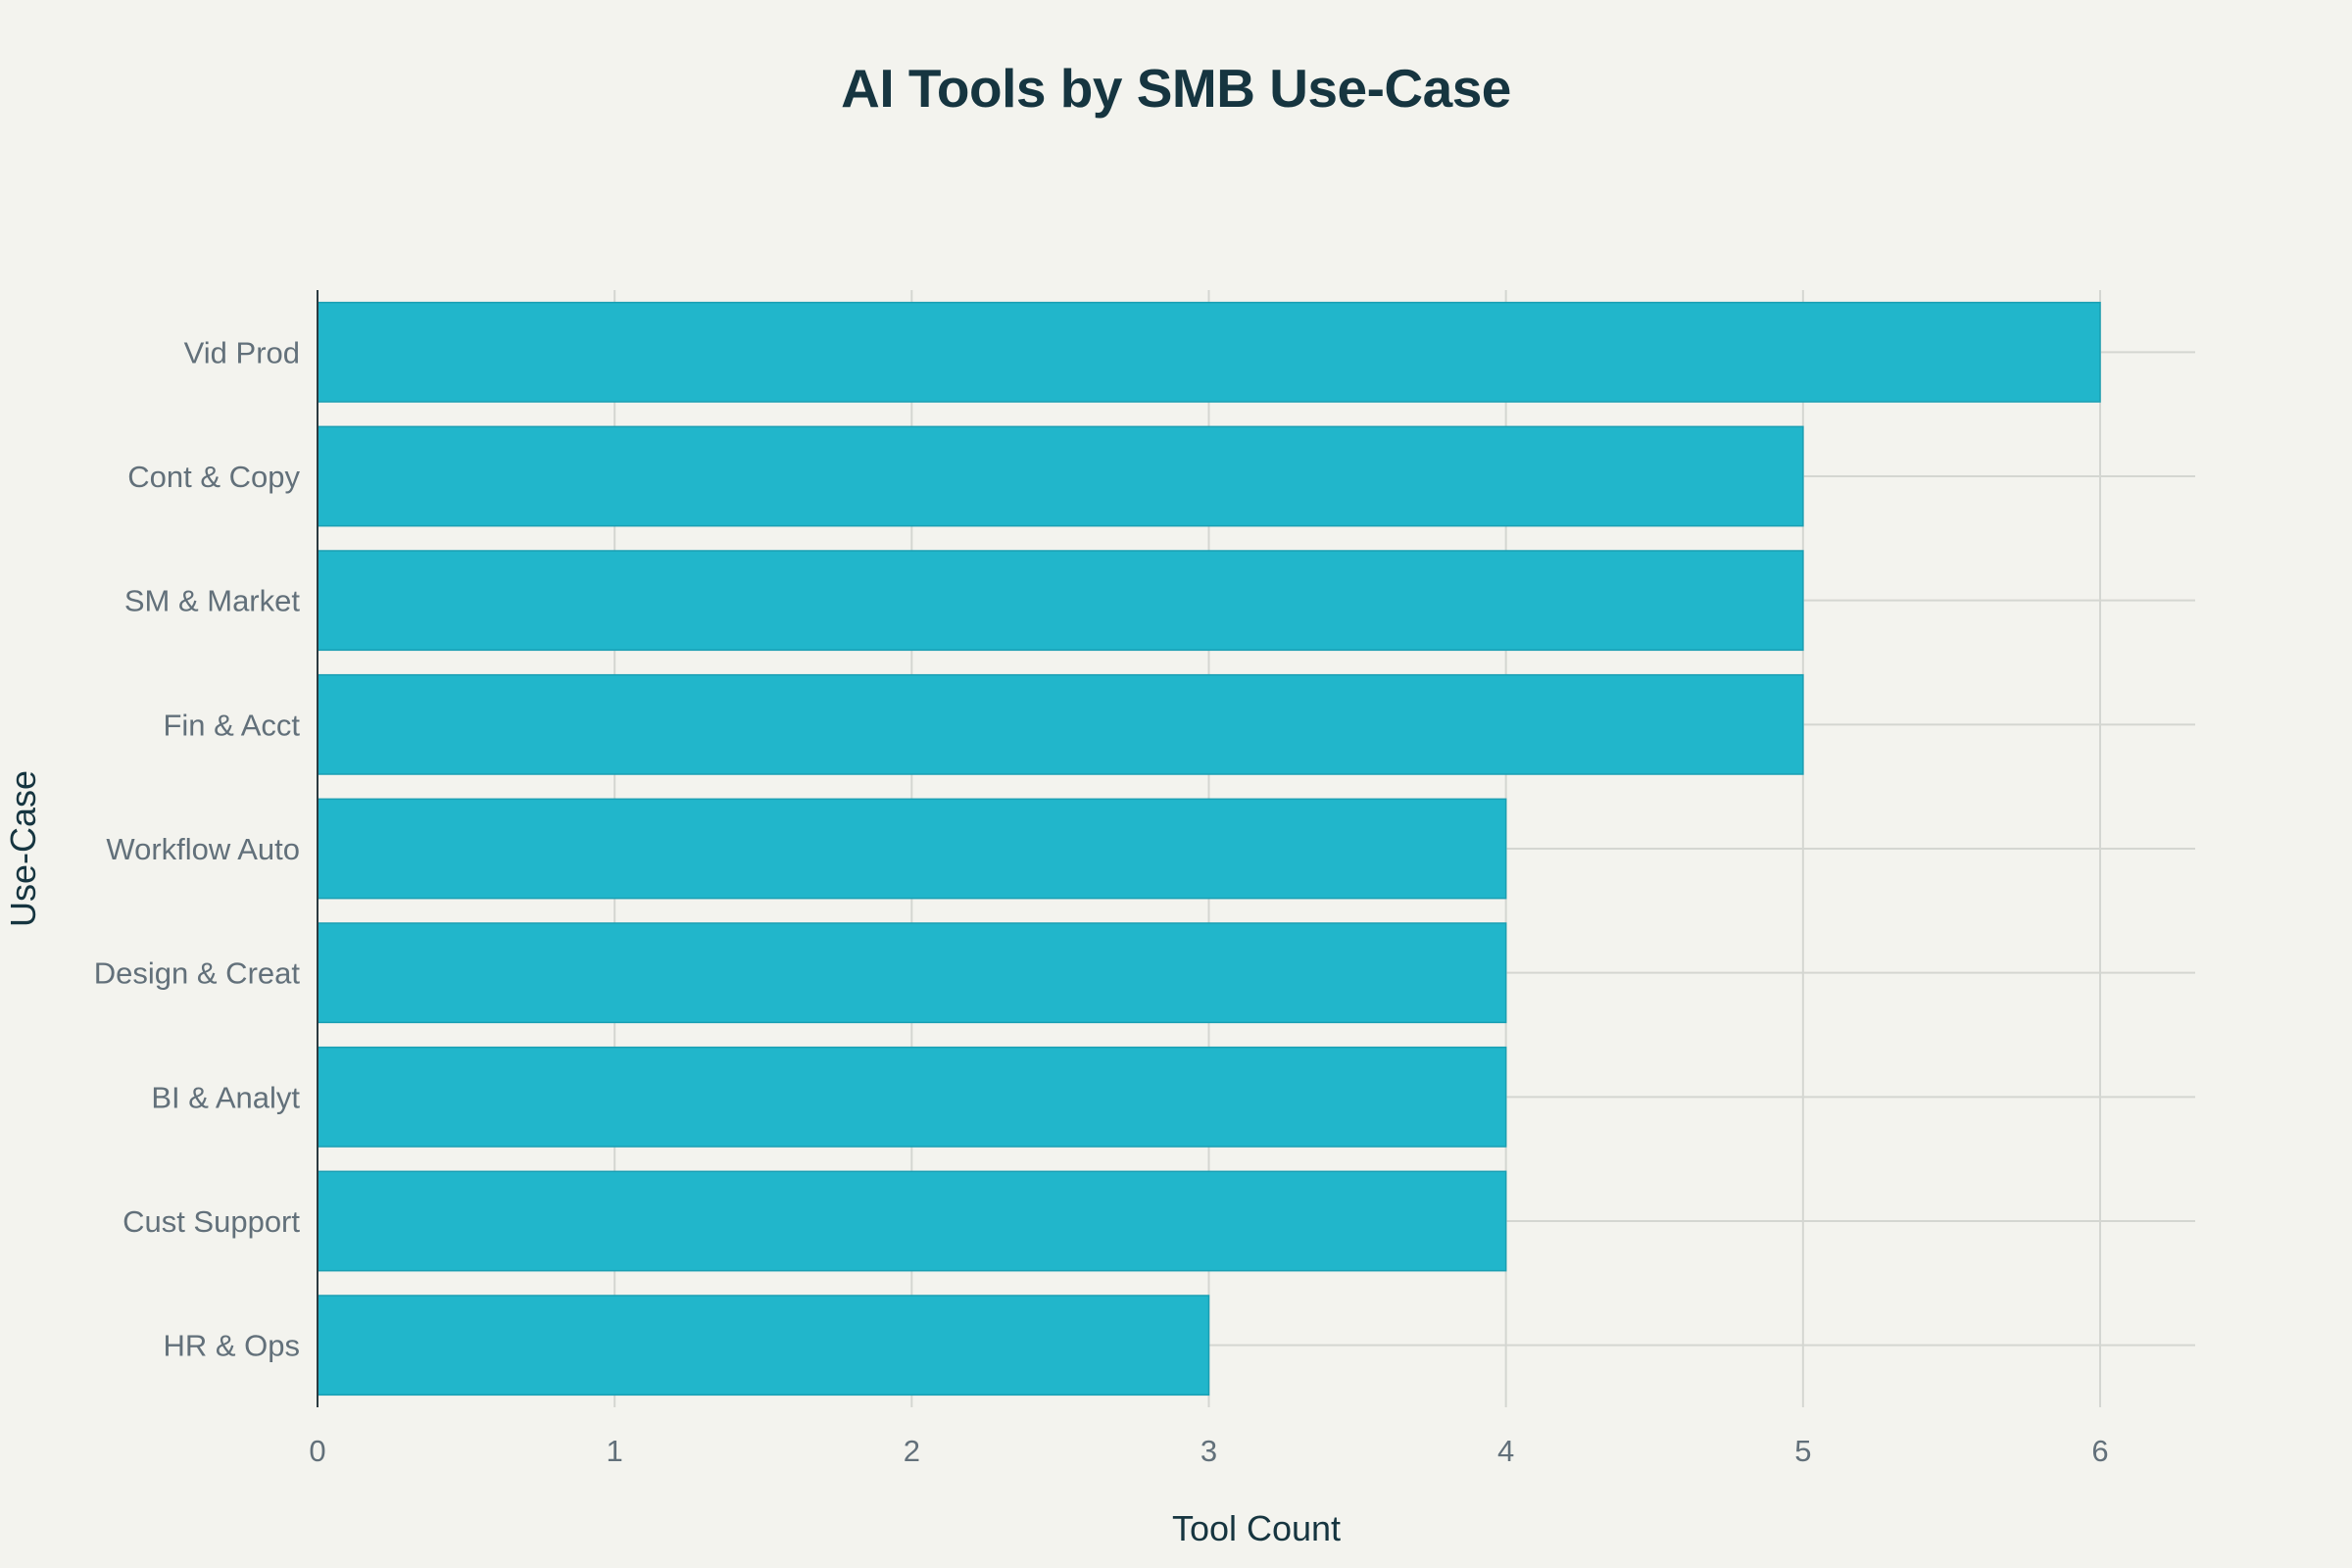 The height and width of the screenshot is (1568, 2352). Describe the element at coordinates (242, 352) in the screenshot. I see `y-tick-label: Vid Prod` at that location.